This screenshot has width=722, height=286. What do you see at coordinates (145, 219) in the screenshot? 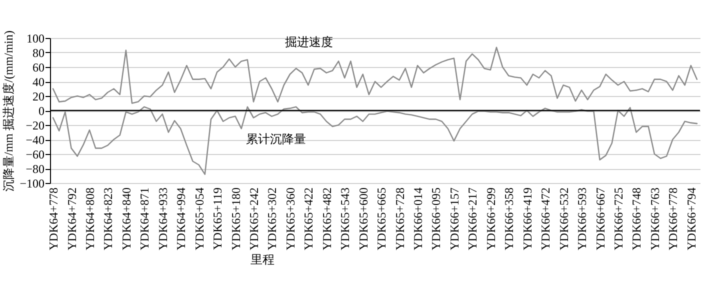
I see `x-tick-label: YDK64+871` at bounding box center [145, 219].